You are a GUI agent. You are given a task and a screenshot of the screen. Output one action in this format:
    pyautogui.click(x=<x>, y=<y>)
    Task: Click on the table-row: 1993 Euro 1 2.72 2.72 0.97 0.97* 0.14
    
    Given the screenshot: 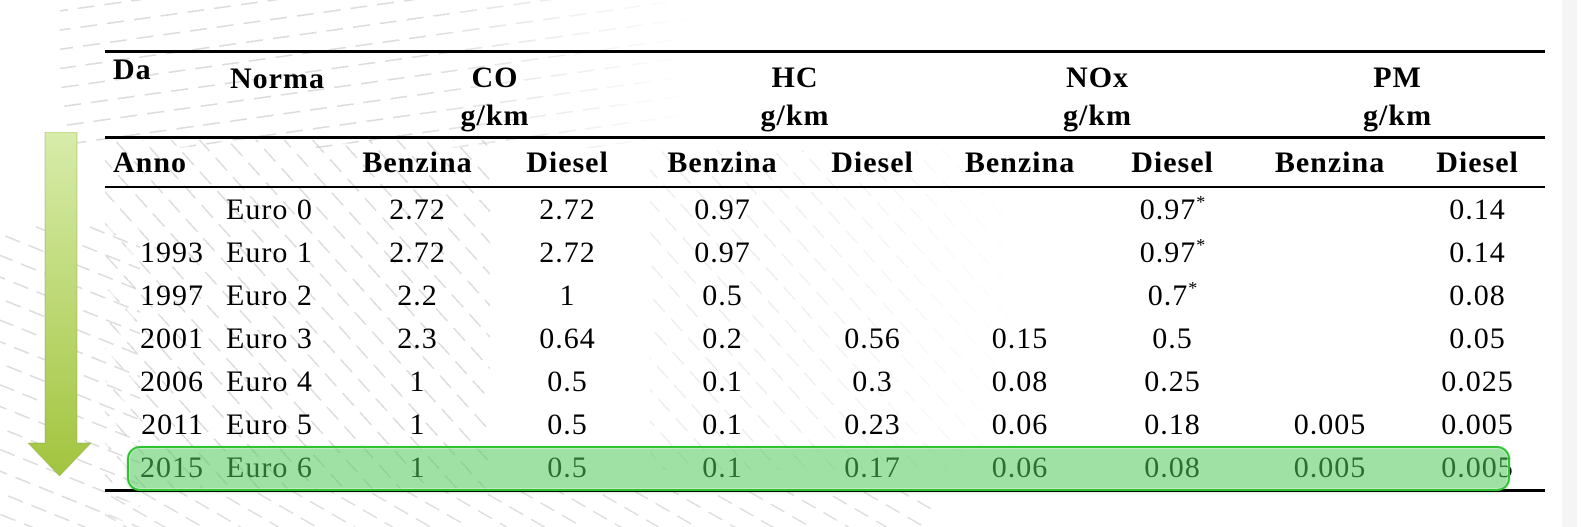 What is the action you would take?
    pyautogui.click(x=825, y=252)
    